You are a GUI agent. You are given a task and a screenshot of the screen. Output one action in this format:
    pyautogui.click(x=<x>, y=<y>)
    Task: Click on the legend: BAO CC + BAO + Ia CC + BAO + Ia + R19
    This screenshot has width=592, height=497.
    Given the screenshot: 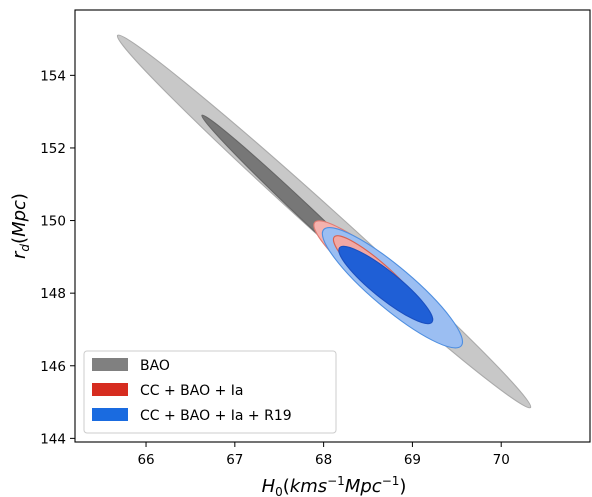 What is the action you would take?
    pyautogui.click(x=210, y=392)
    